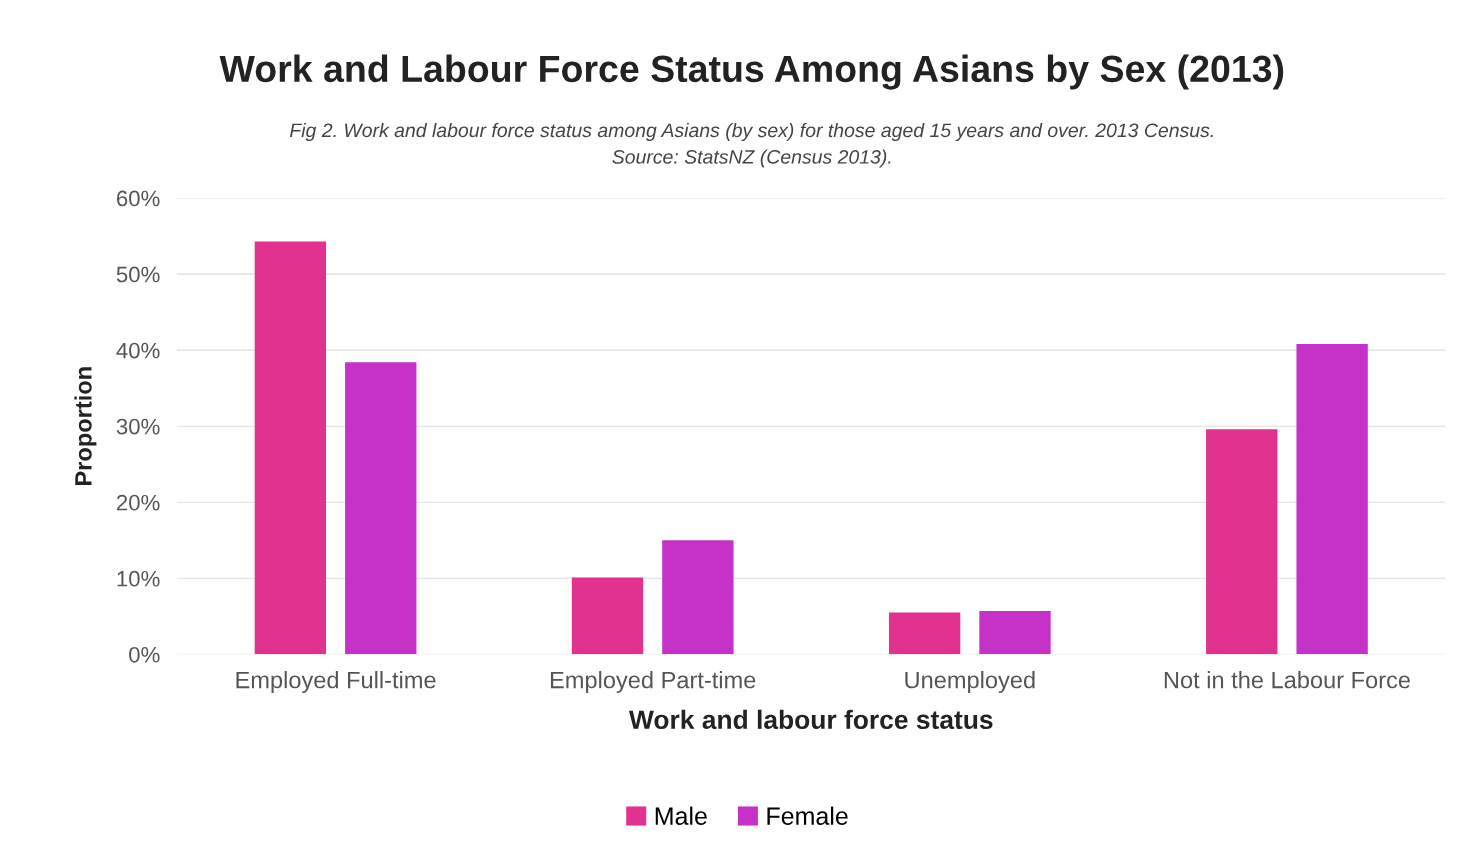 Image resolution: width=1475 pixels, height=861 pixels. Describe the element at coordinates (751, 145) in the screenshot. I see `chart-subtitle: Fig 2. Work and labour force status among Asians (by sex) for those aged 15 years and over. 2013 Census. Source: StatsNZ (Census 2013).` at that location.